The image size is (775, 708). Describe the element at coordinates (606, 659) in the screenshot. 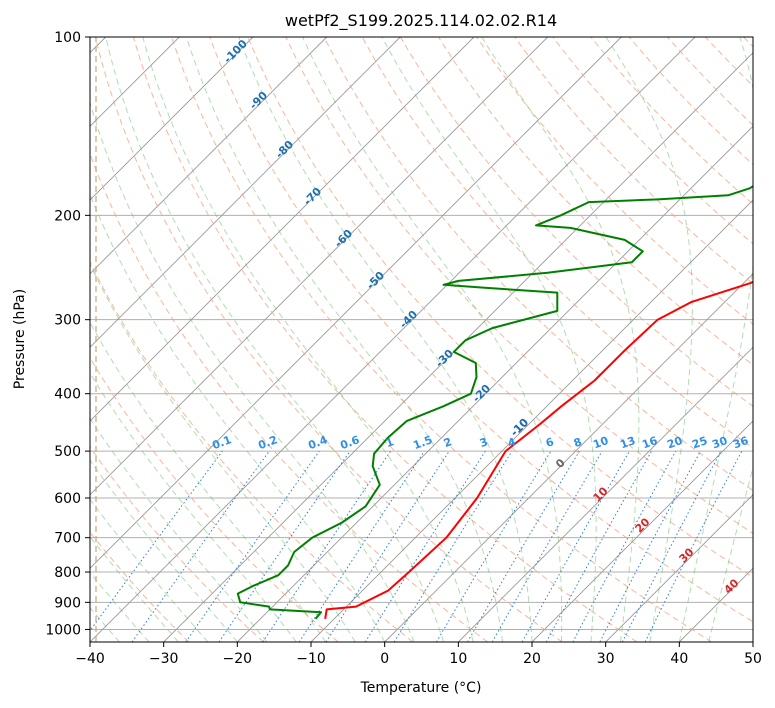

I see `x-tick-label: 30` at that location.